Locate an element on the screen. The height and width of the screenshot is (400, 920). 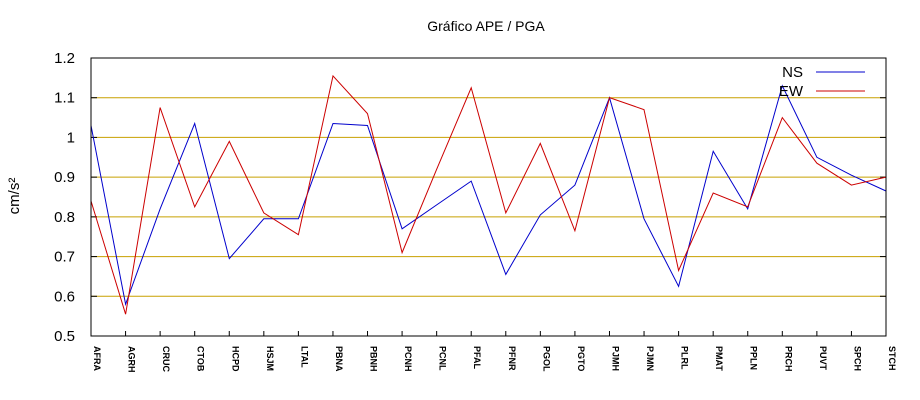
x-tick-label-pfnr: PFNR is located at coordinates (512, 358).